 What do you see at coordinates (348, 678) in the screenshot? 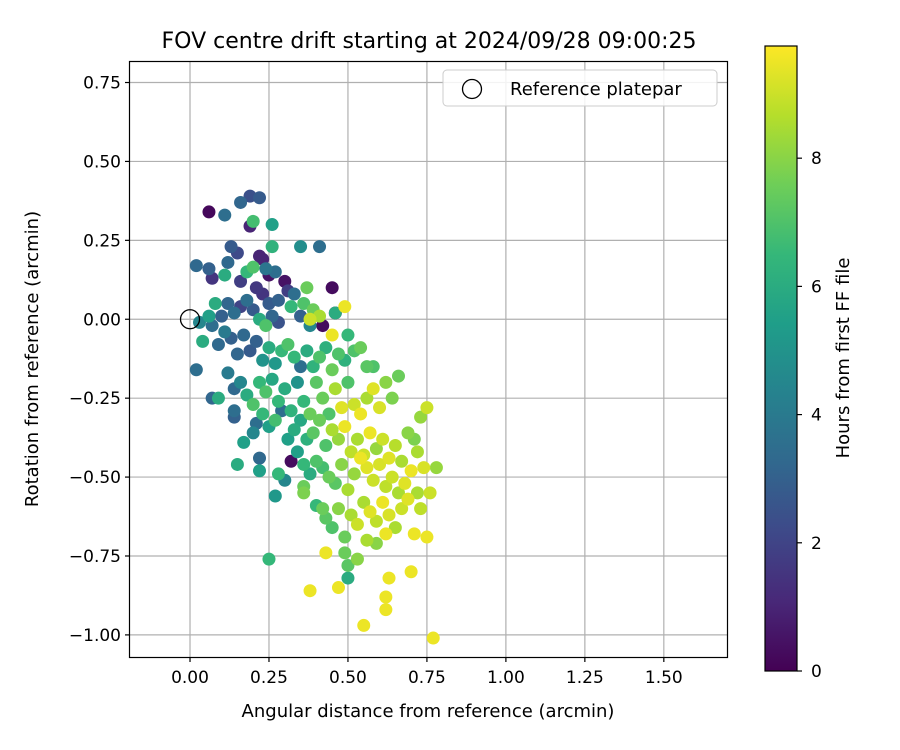
I see `x-tick-label: 0.50` at bounding box center [348, 678].